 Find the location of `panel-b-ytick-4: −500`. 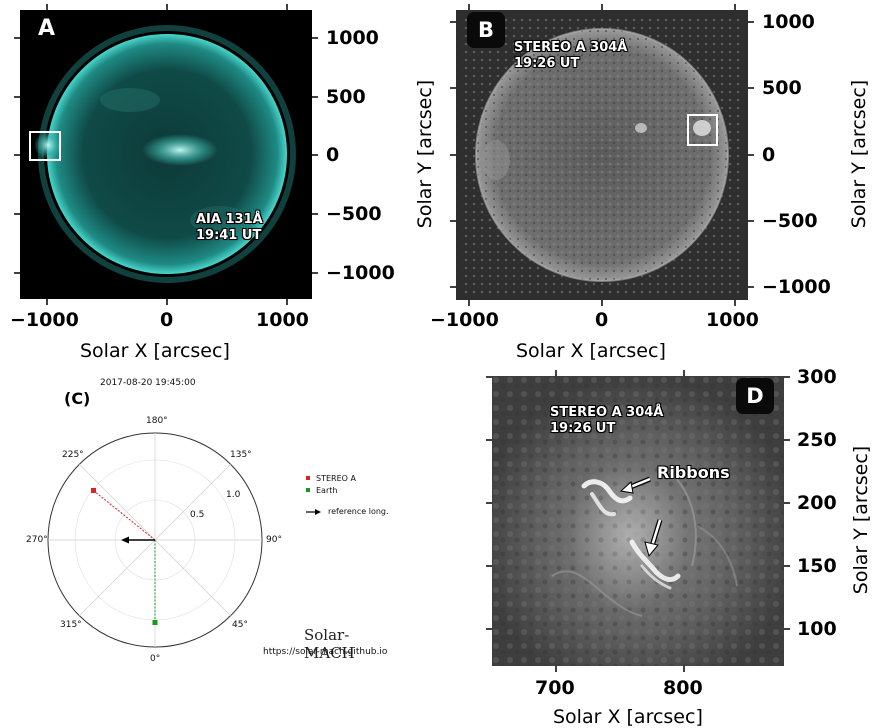

panel-b-ytick-4: −500 is located at coordinates (790, 221).